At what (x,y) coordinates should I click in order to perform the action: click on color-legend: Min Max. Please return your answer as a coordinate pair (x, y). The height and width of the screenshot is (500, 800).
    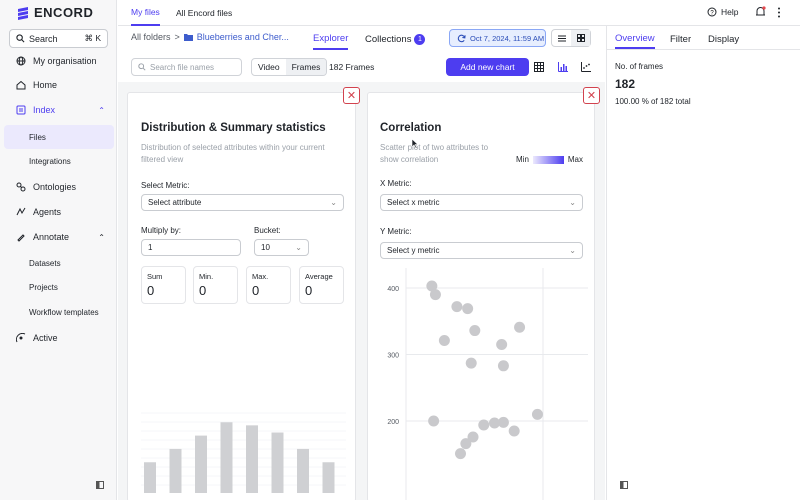
    Looking at the image, I should click on (549, 159).